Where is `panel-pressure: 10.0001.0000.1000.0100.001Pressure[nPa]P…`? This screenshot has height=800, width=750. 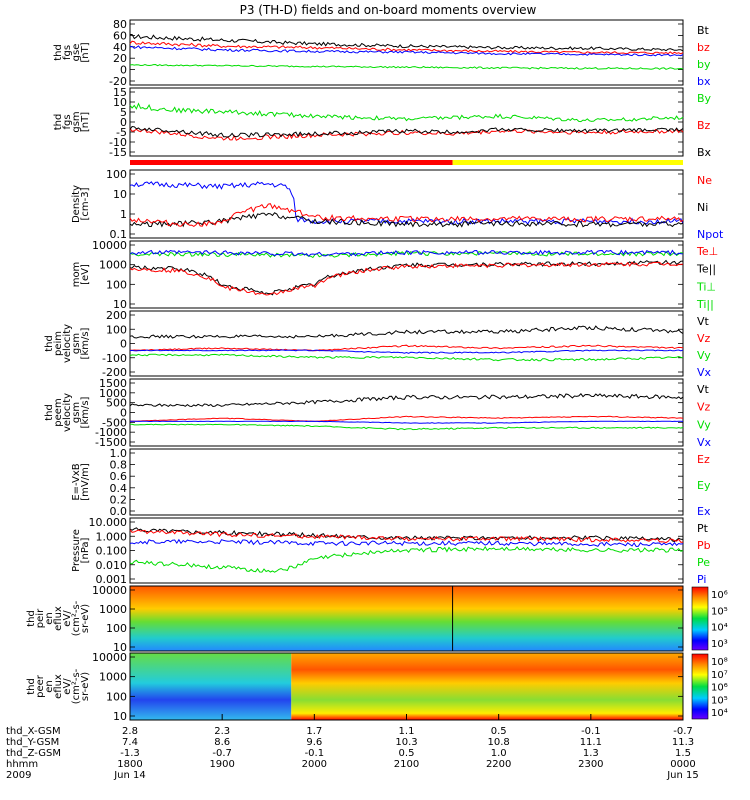 panel-pressure: 10.0001.0000.1000.0100.001Pressure[nPa]P… is located at coordinates (391, 551).